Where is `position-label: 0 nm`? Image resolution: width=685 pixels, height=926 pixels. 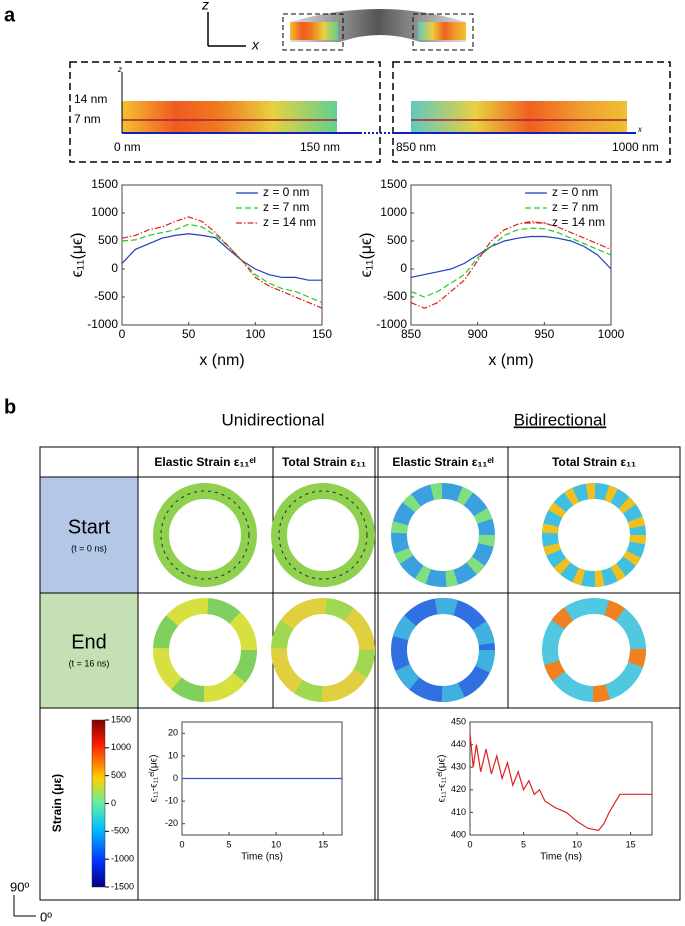 position-label: 0 nm is located at coordinates (127, 147).